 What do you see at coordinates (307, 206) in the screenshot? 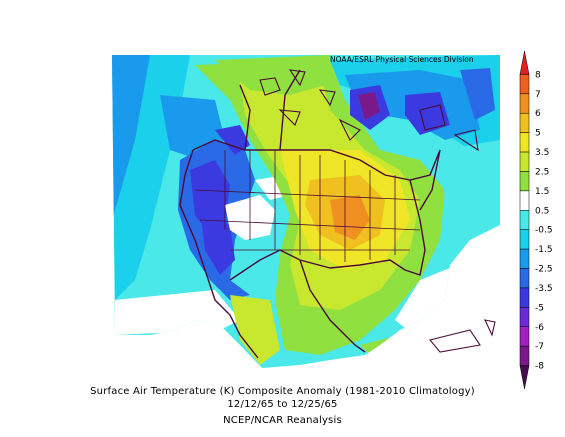
I see `state-boundaries` at bounding box center [307, 206].